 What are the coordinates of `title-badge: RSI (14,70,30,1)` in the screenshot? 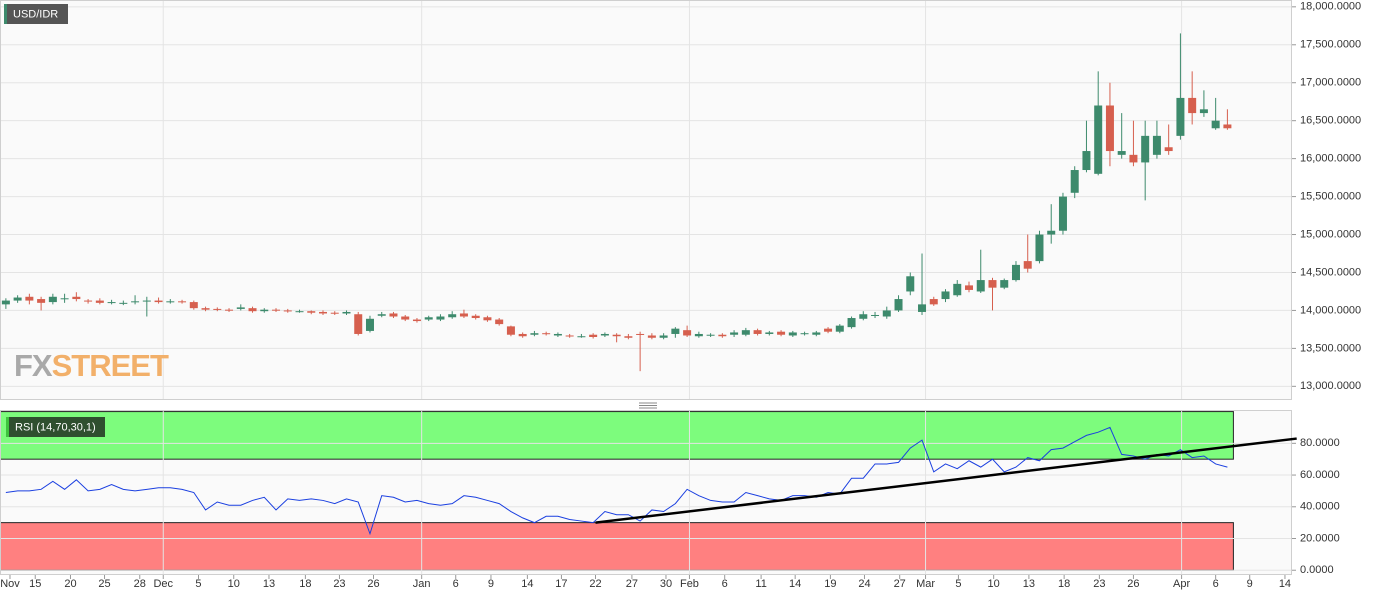 It's located at (55, 427).